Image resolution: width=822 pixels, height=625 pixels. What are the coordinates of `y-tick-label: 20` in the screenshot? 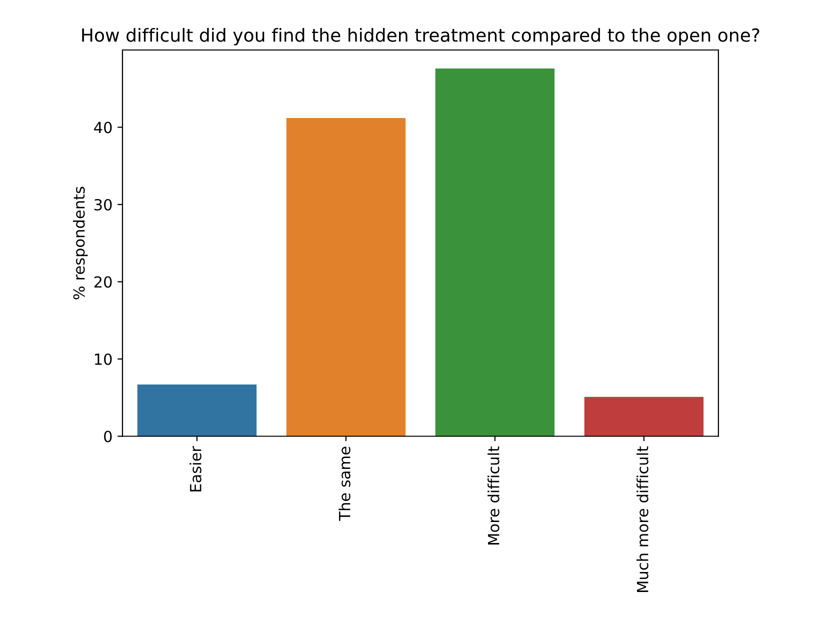 It's located at (103, 282).